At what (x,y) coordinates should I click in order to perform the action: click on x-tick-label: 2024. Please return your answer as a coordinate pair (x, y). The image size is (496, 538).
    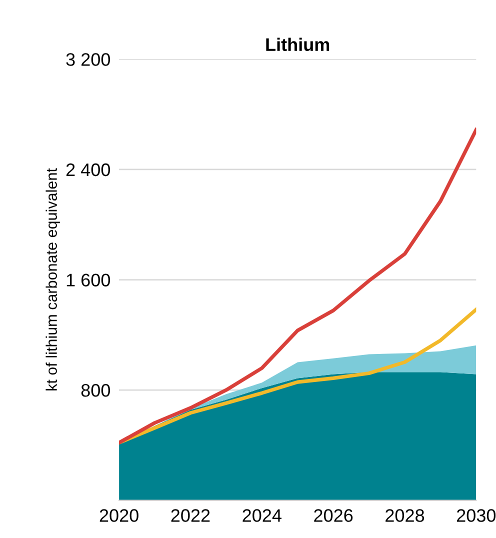
    Looking at the image, I should click on (262, 515).